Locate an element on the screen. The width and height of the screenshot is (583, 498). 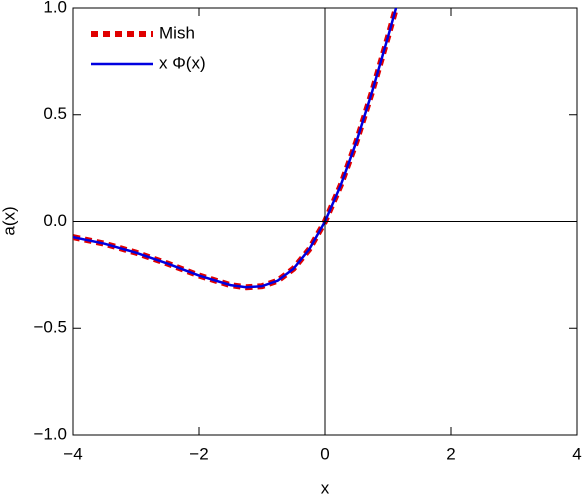
x-axis-label: x is located at coordinates (325, 487).